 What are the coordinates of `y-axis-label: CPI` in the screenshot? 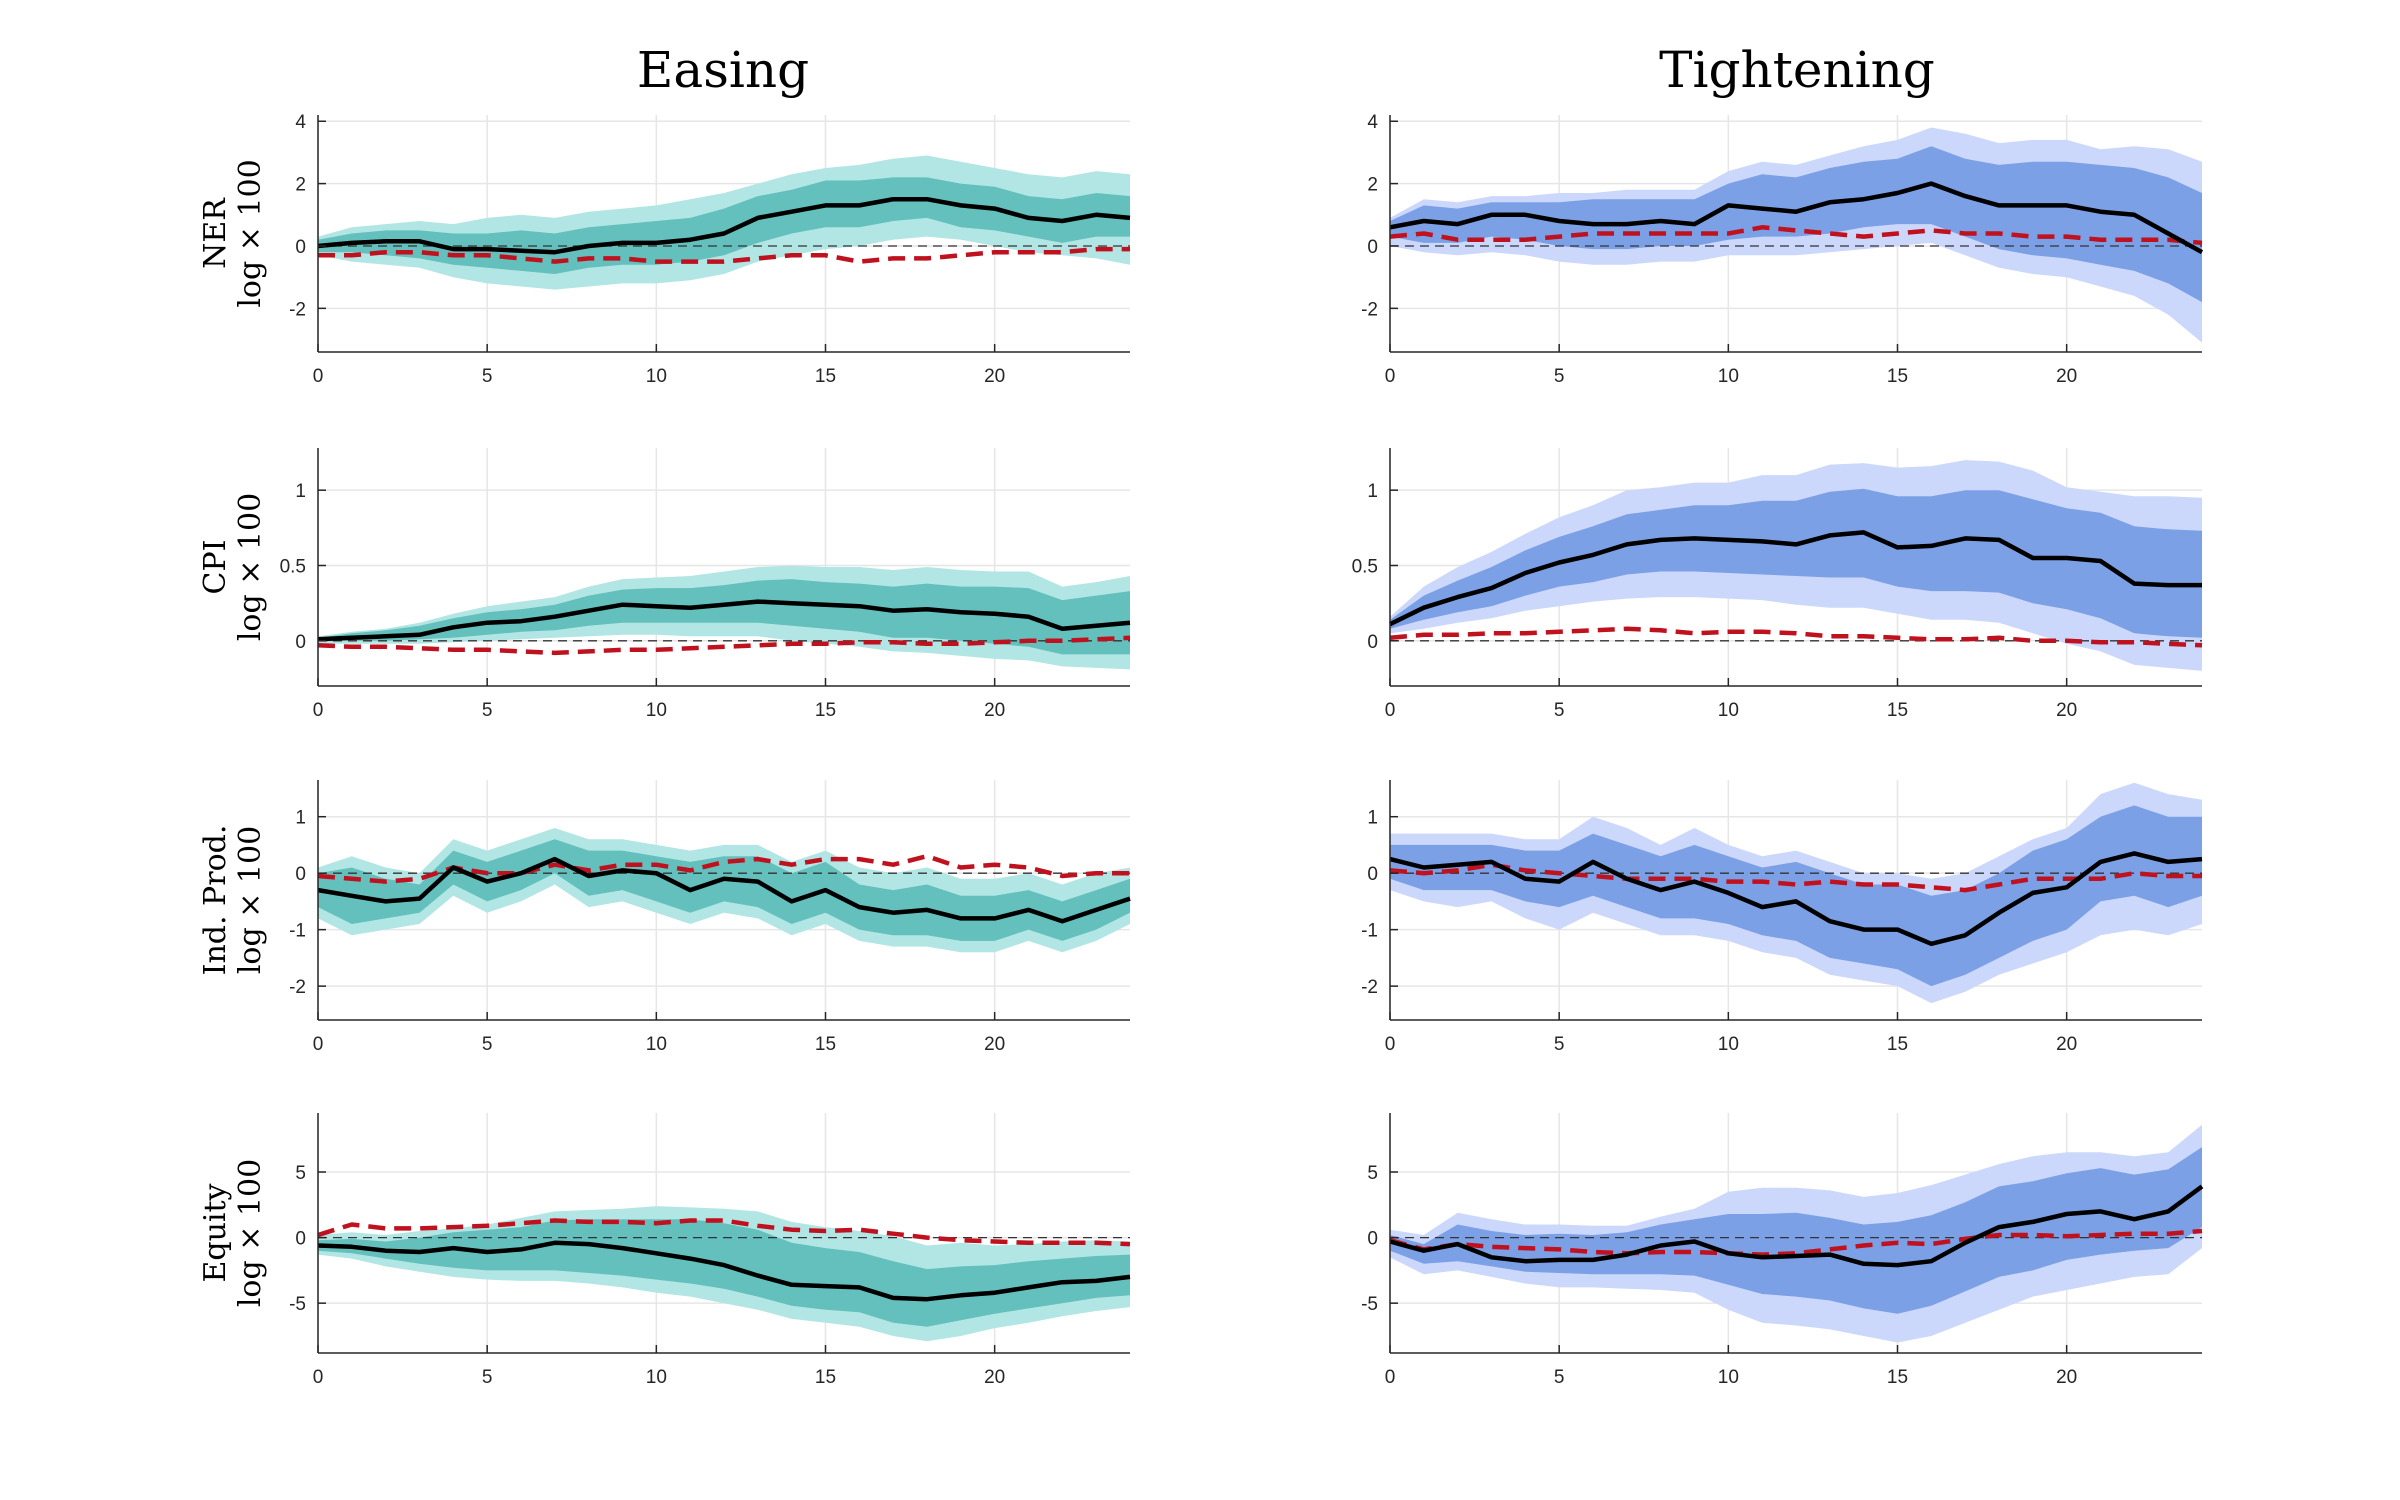 It's located at (215, 567).